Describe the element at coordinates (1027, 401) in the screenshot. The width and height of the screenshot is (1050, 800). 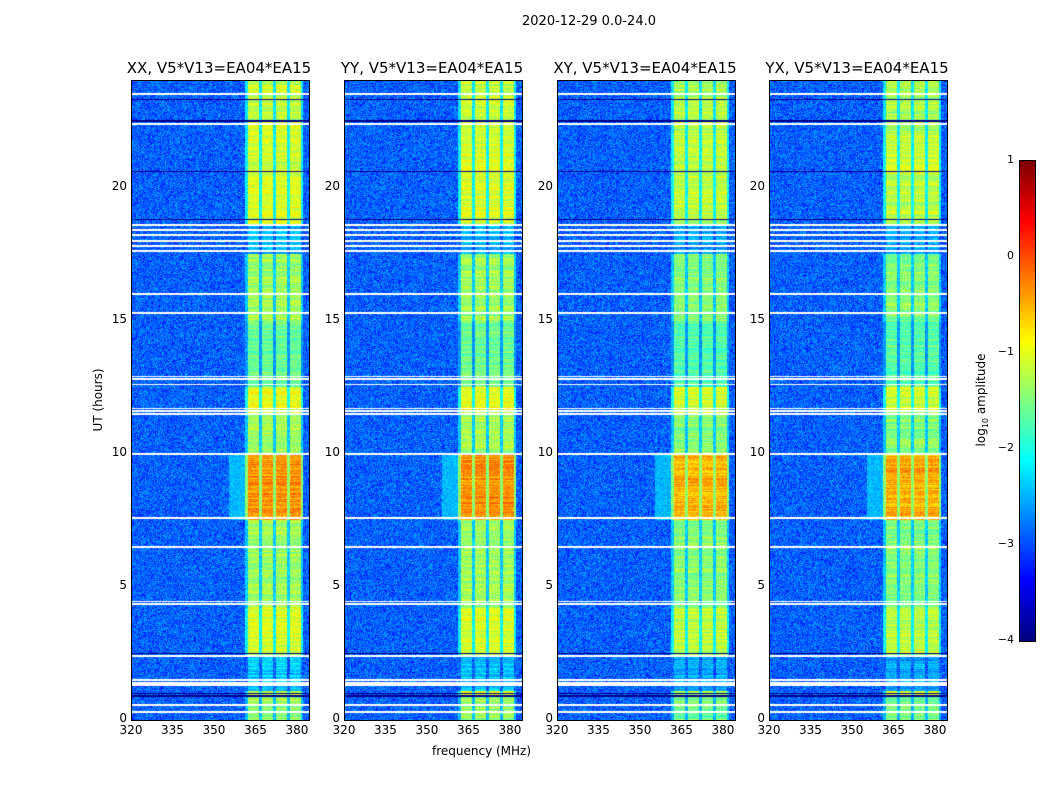
I see `colorbar` at that location.